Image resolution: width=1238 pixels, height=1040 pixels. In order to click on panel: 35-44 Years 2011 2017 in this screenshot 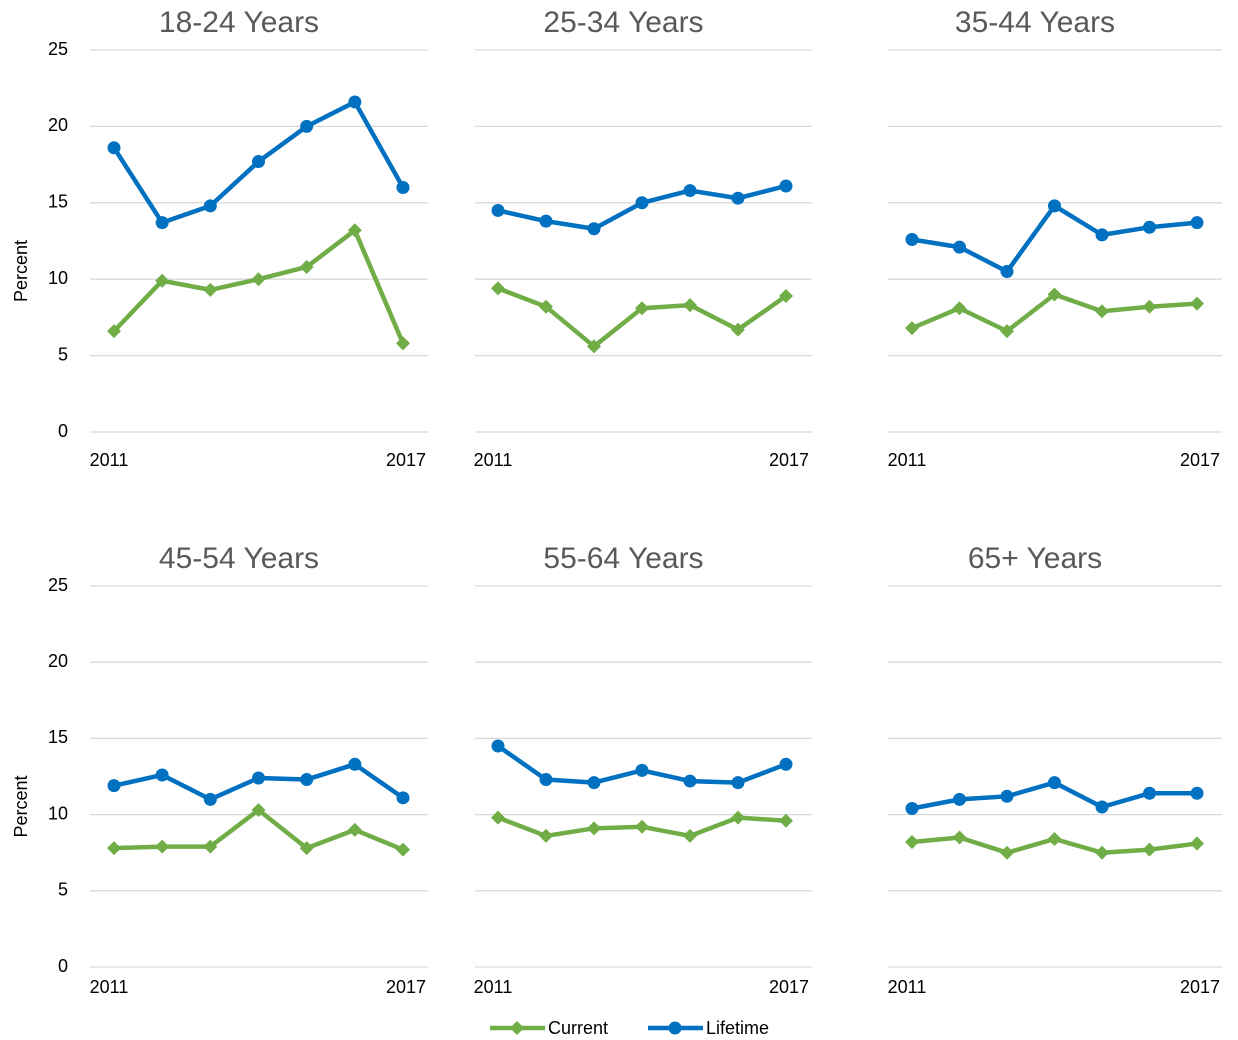, I will do `click(1055, 238)`.